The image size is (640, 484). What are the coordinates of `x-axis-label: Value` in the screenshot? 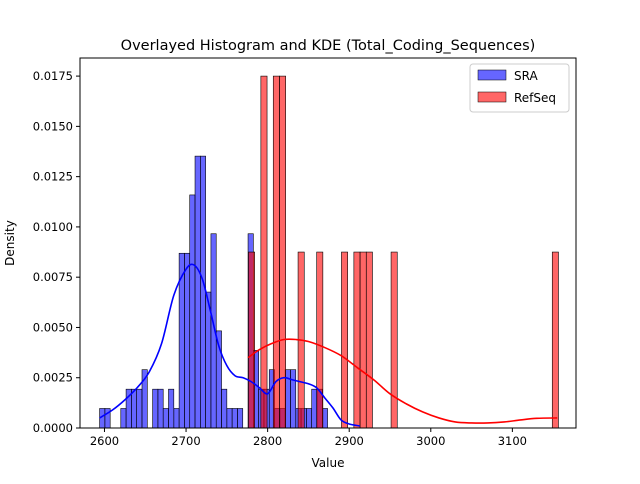 It's located at (328, 463).